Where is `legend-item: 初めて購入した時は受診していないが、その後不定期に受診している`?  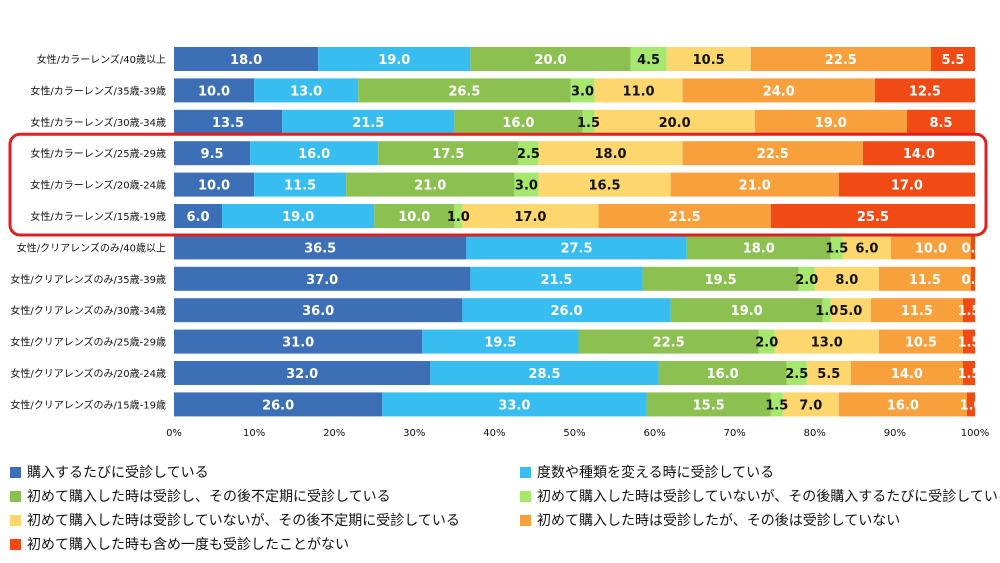
legend-item: 初めて購入した時は受診していないが、その後不定期に受診している is located at coordinates (235, 520).